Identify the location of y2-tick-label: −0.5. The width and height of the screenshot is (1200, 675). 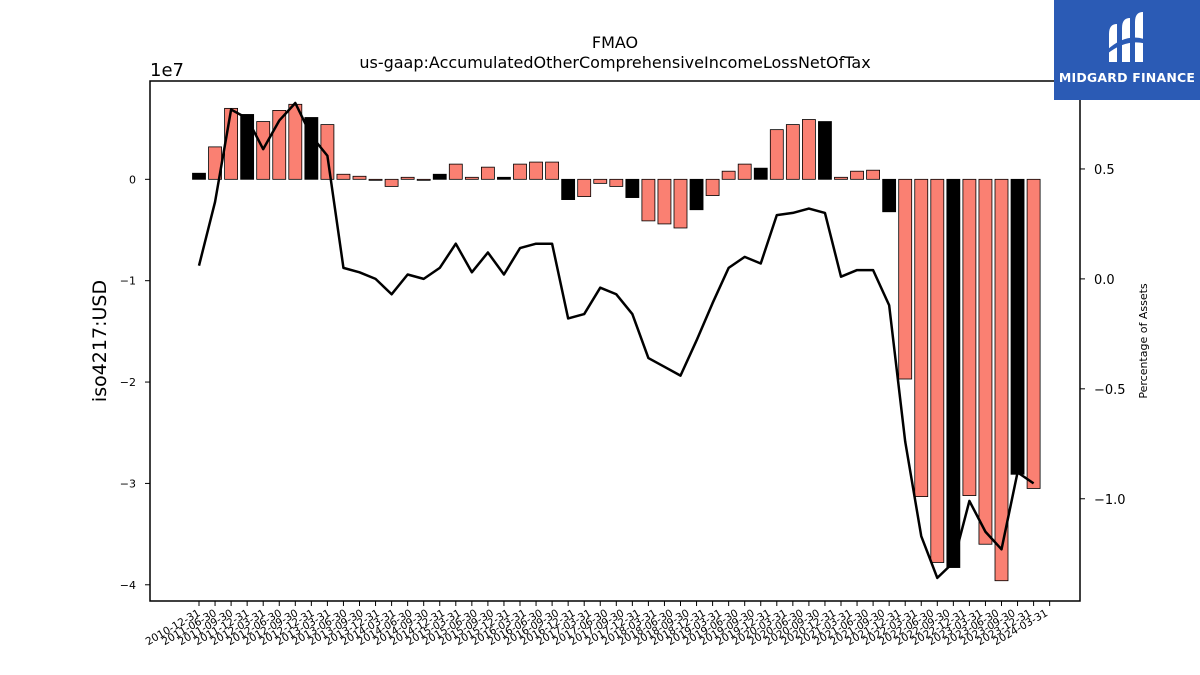
(1110, 390).